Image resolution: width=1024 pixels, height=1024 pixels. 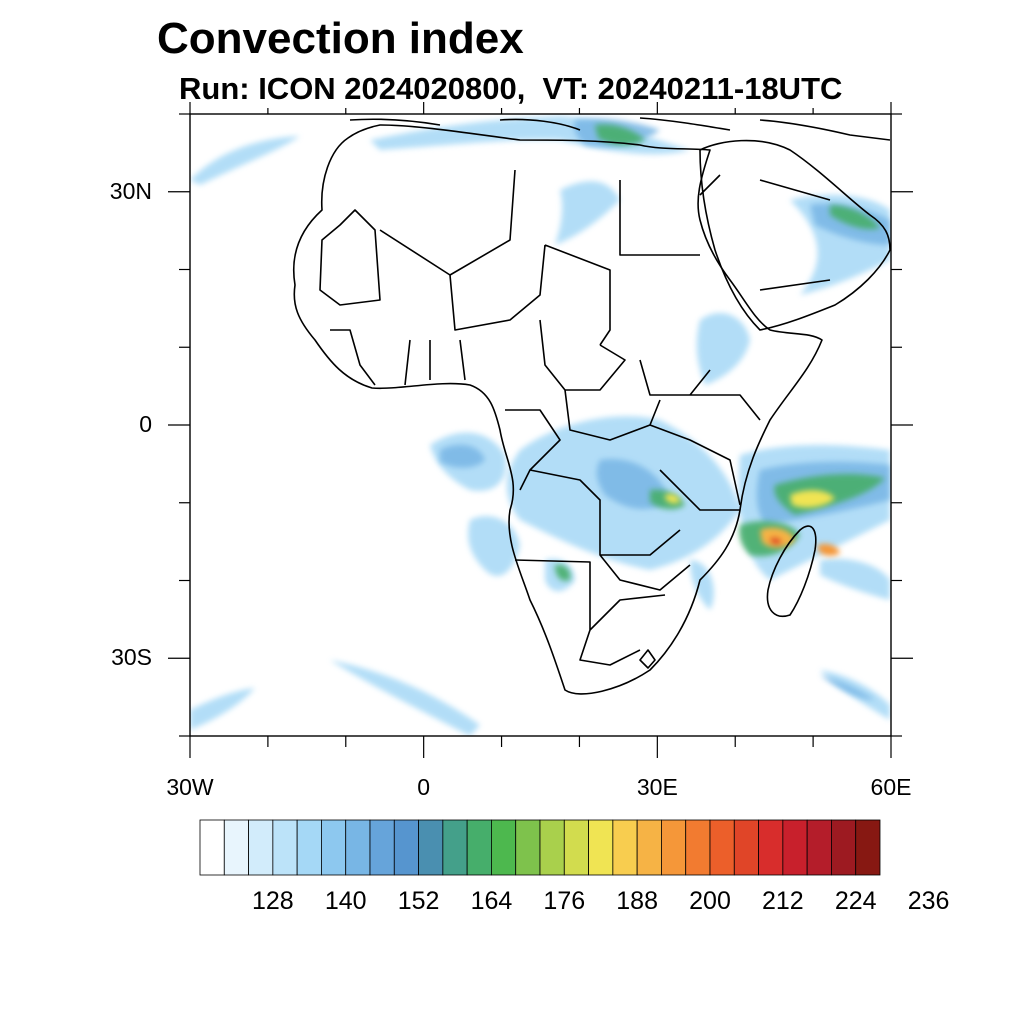 I want to click on europe-coastline, so click(x=620, y=129).